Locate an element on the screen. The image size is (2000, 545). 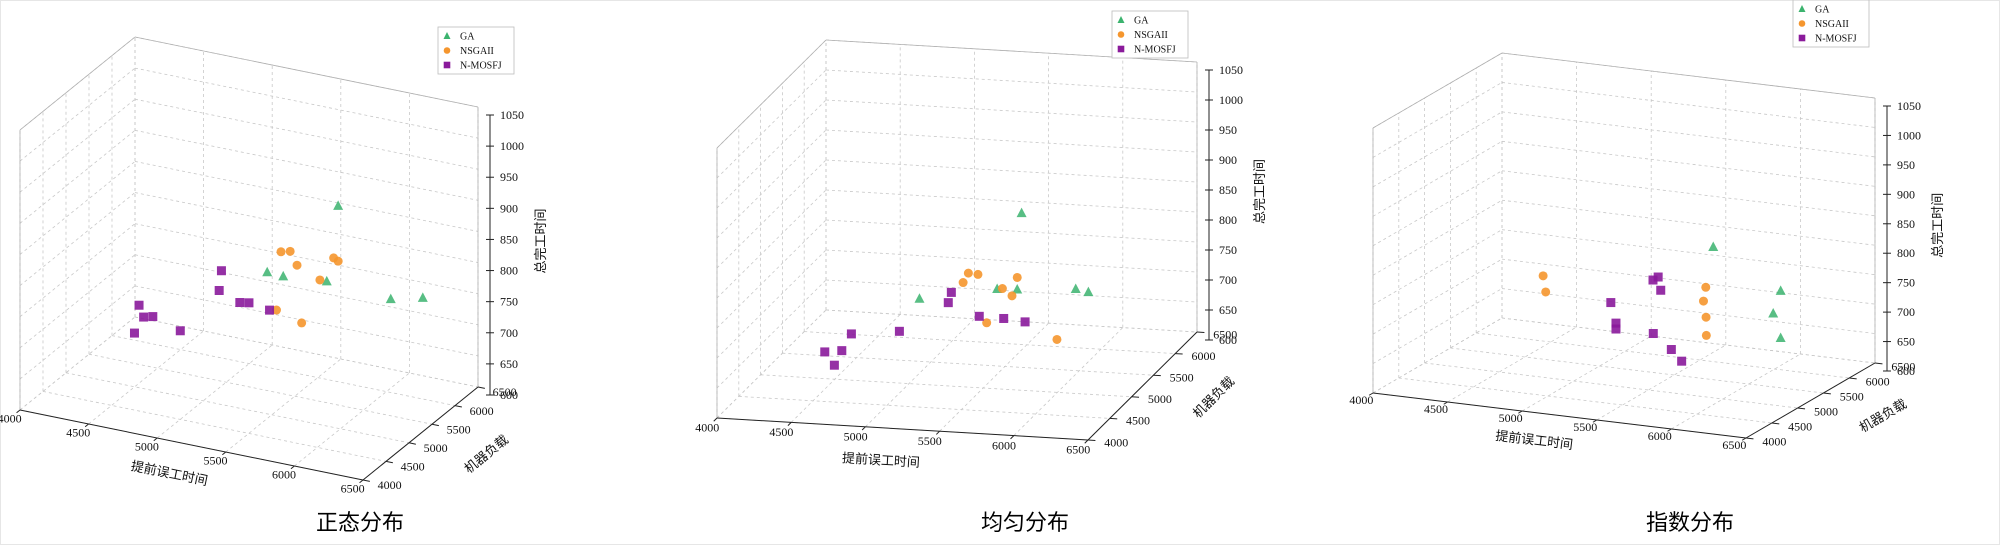
legend-label: N-MOSFJ is located at coordinates (481, 66).